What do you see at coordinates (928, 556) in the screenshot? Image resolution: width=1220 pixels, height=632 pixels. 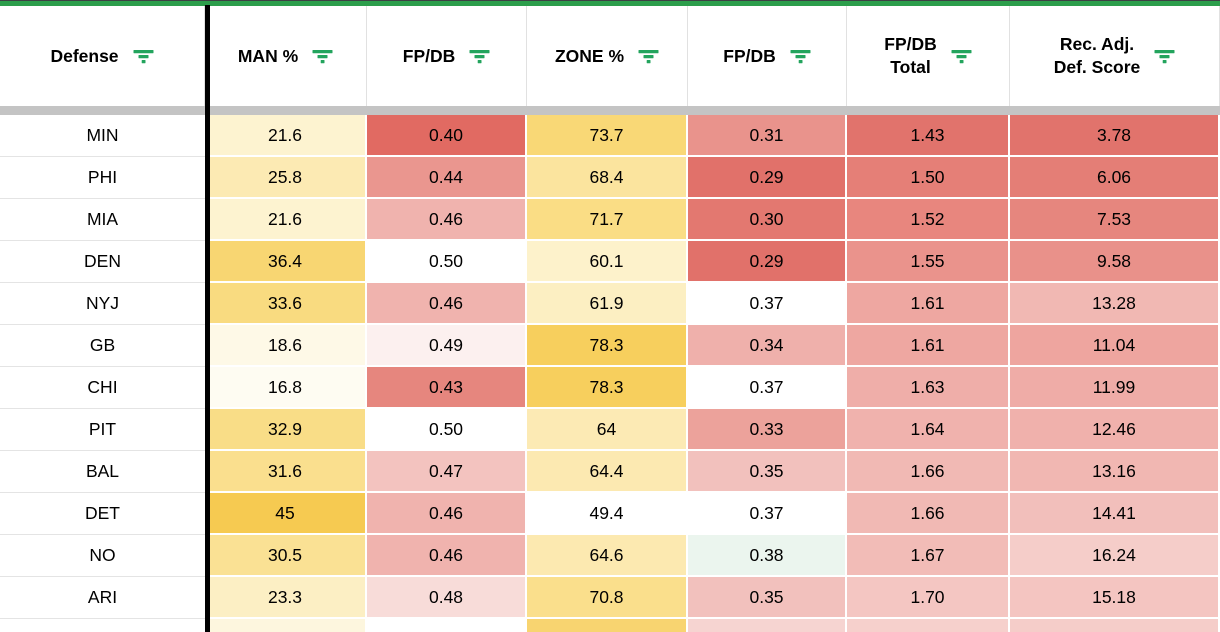 I see `cell-value: 1.67` at bounding box center [928, 556].